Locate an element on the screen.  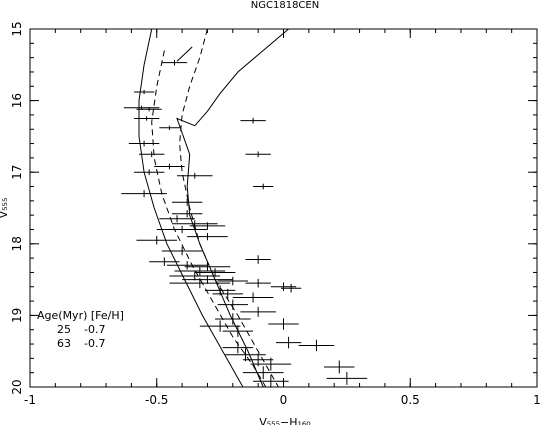
y-tick-label: 17 is located at coordinates (17, 172).